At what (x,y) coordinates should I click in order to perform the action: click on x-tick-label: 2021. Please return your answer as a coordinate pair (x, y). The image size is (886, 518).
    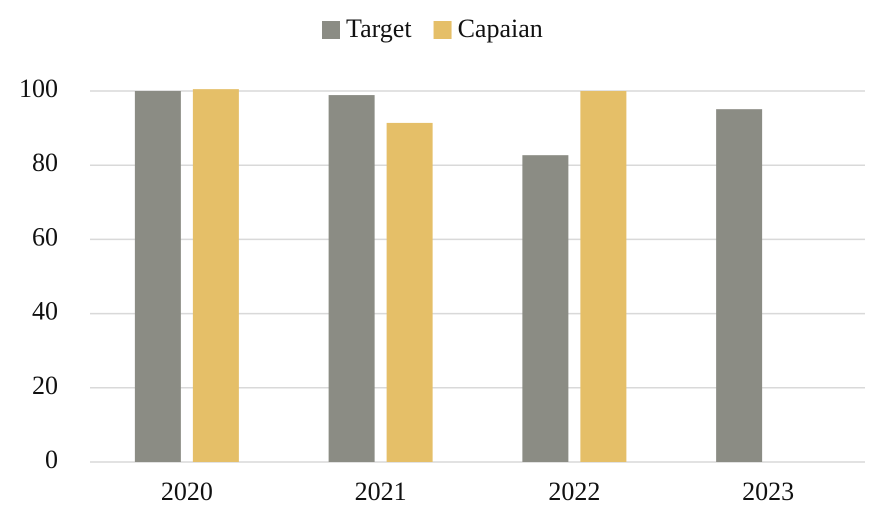
    Looking at the image, I should click on (381, 491).